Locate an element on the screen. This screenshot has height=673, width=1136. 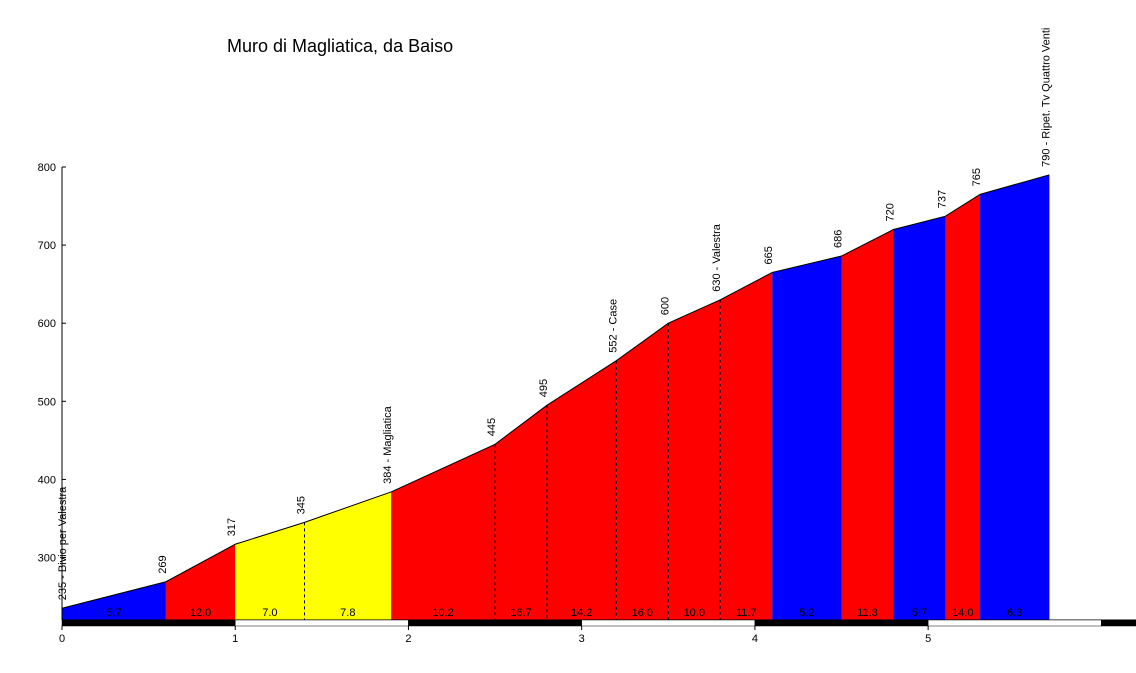
y-tick-label: 700 is located at coordinates (47, 246).